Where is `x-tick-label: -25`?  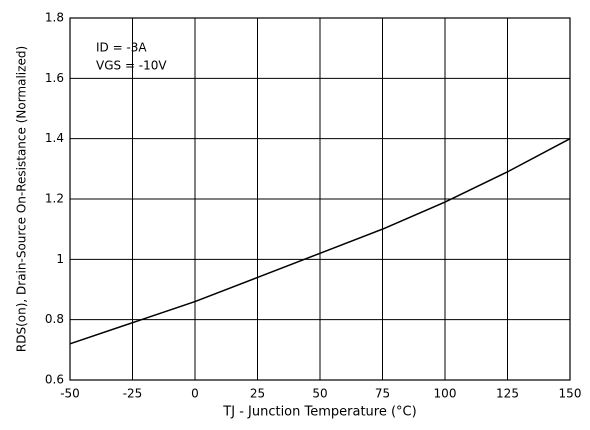
x-tick-label: -25 is located at coordinates (133, 394).